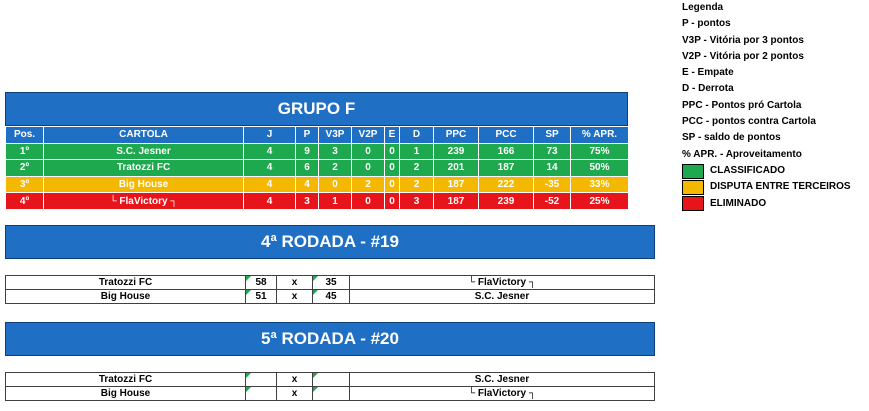  What do you see at coordinates (143, 168) in the screenshot?
I see `cell-team: Tratozzi FC` at bounding box center [143, 168].